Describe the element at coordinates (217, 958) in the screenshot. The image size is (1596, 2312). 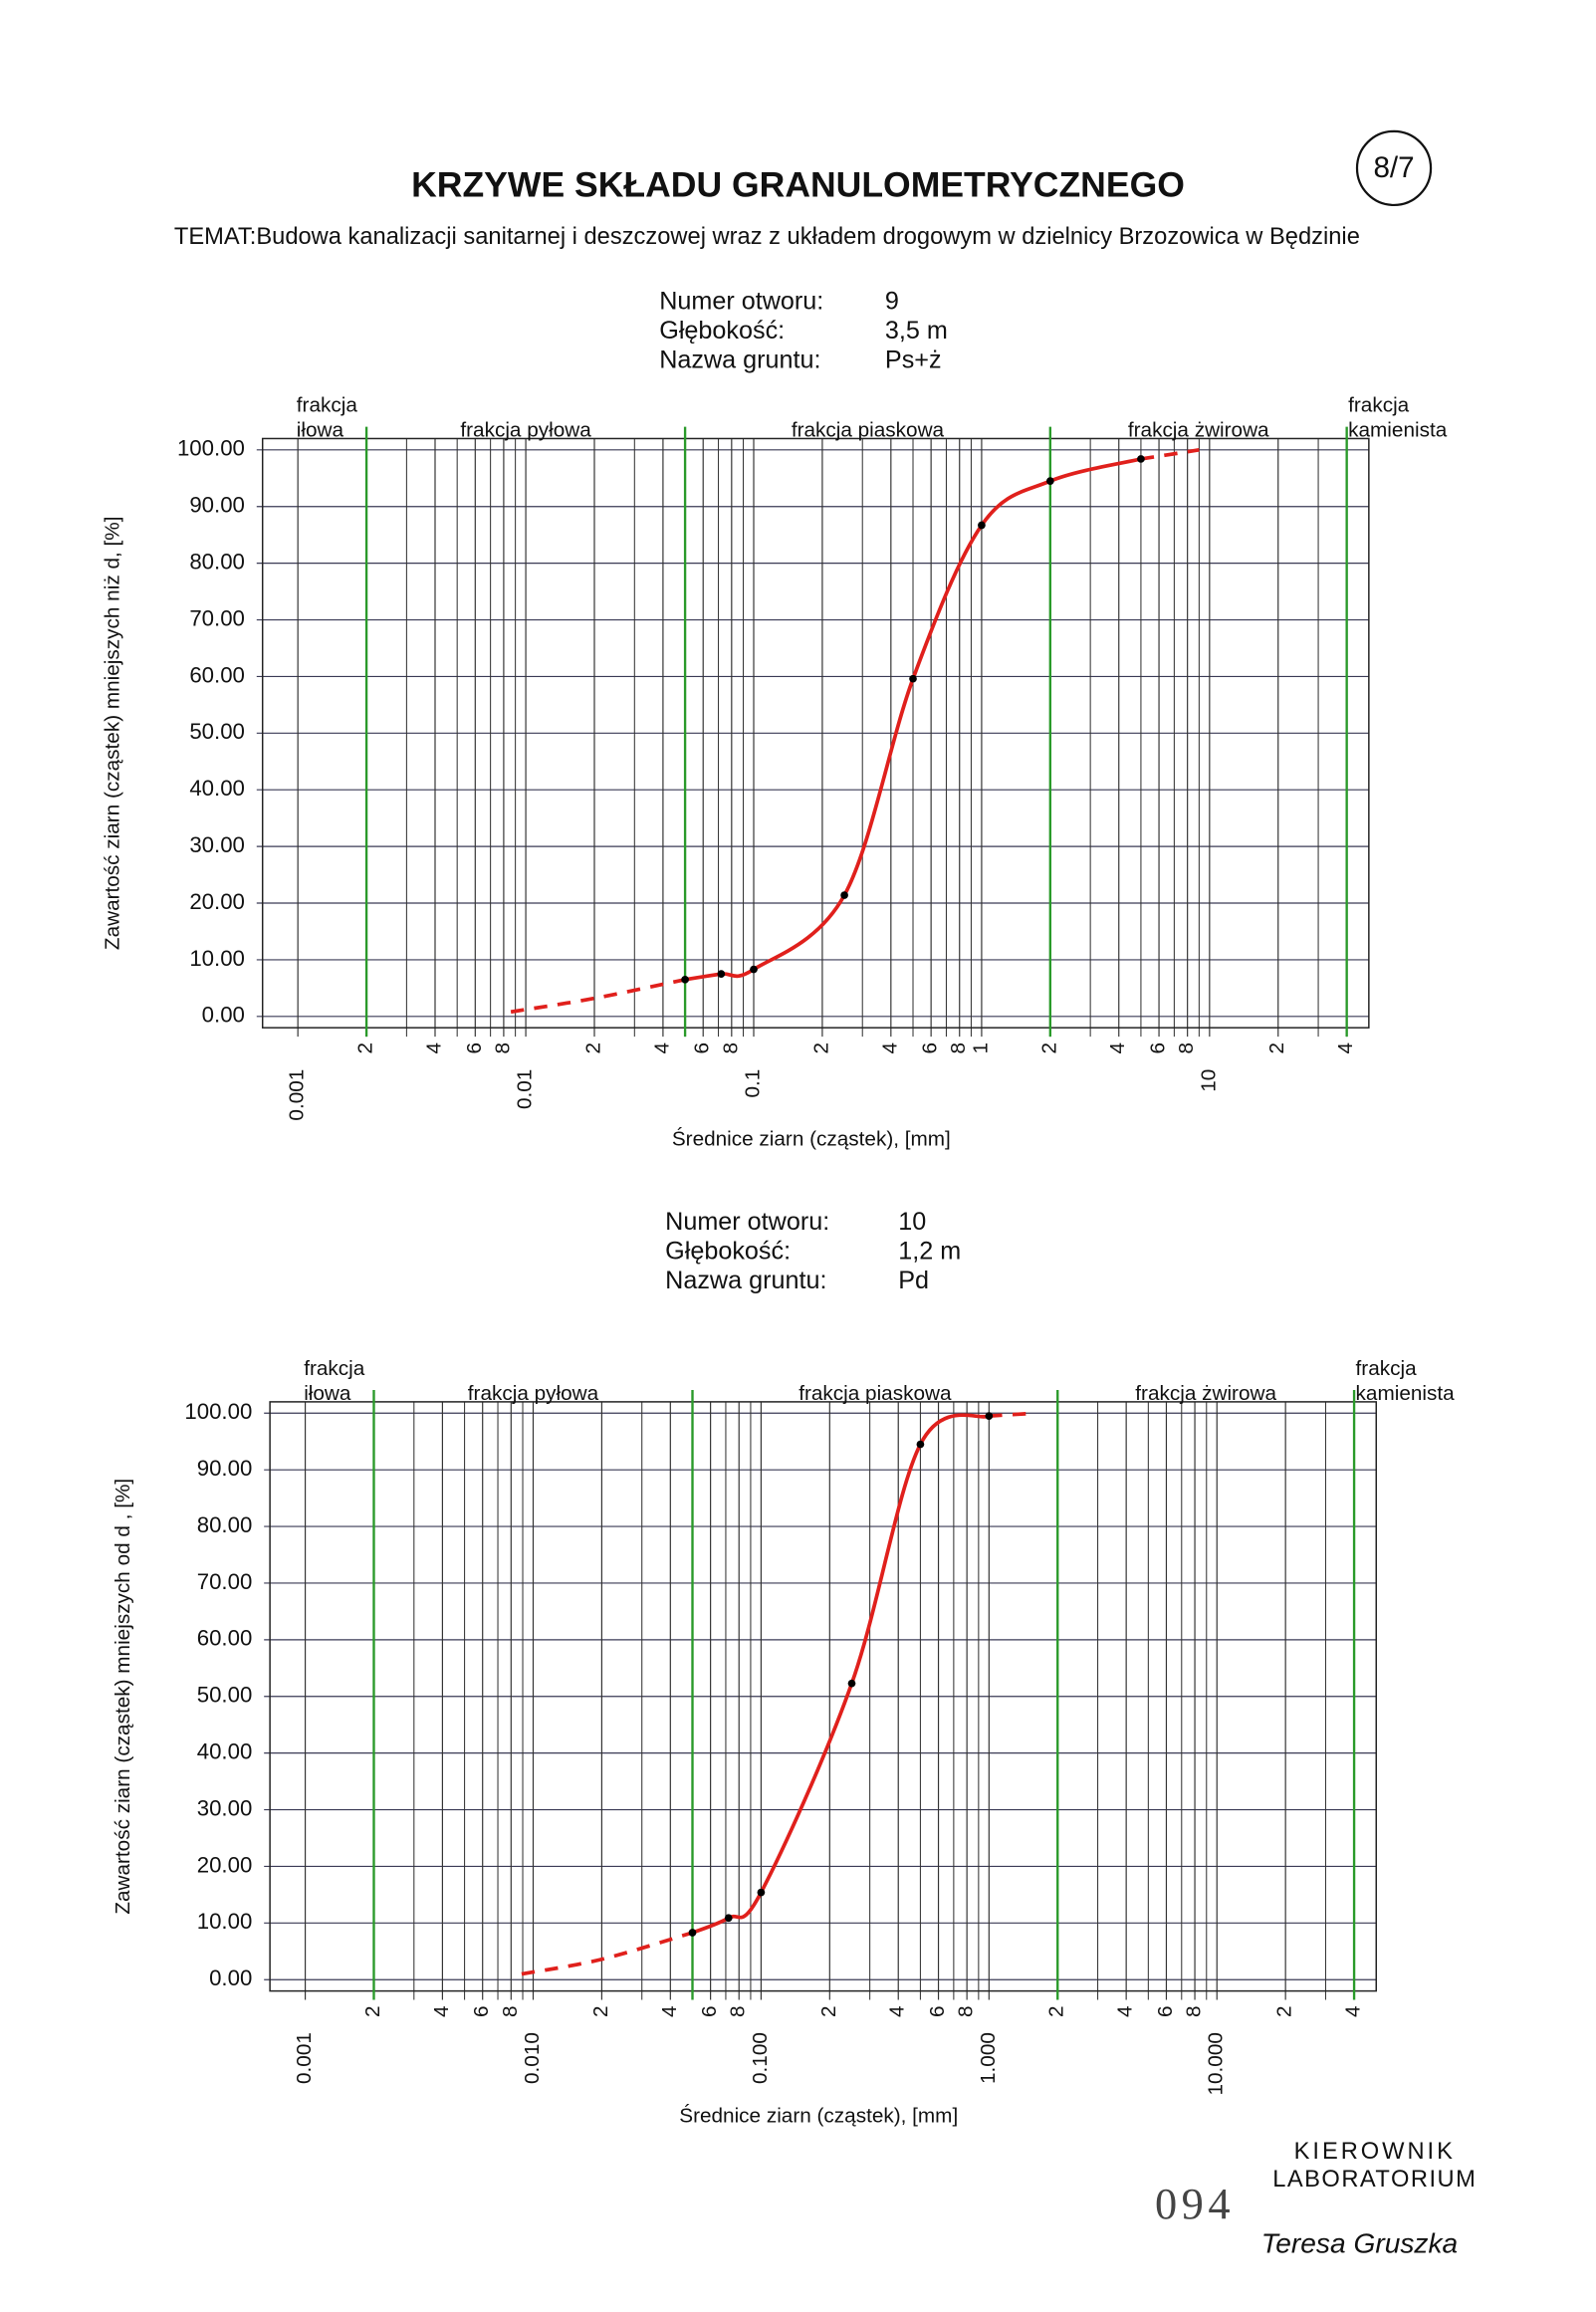
I see `y-tick-label: 10.00` at that location.